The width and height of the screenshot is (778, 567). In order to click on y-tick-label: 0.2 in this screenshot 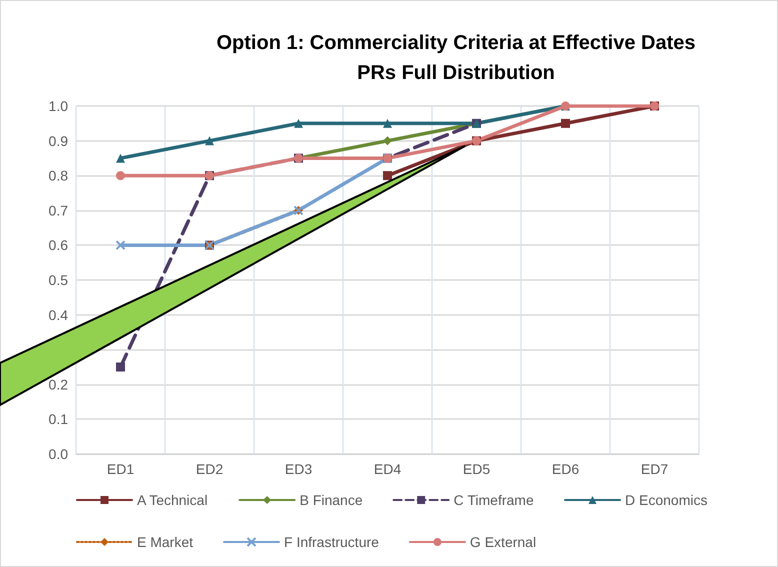, I will do `click(58, 384)`.